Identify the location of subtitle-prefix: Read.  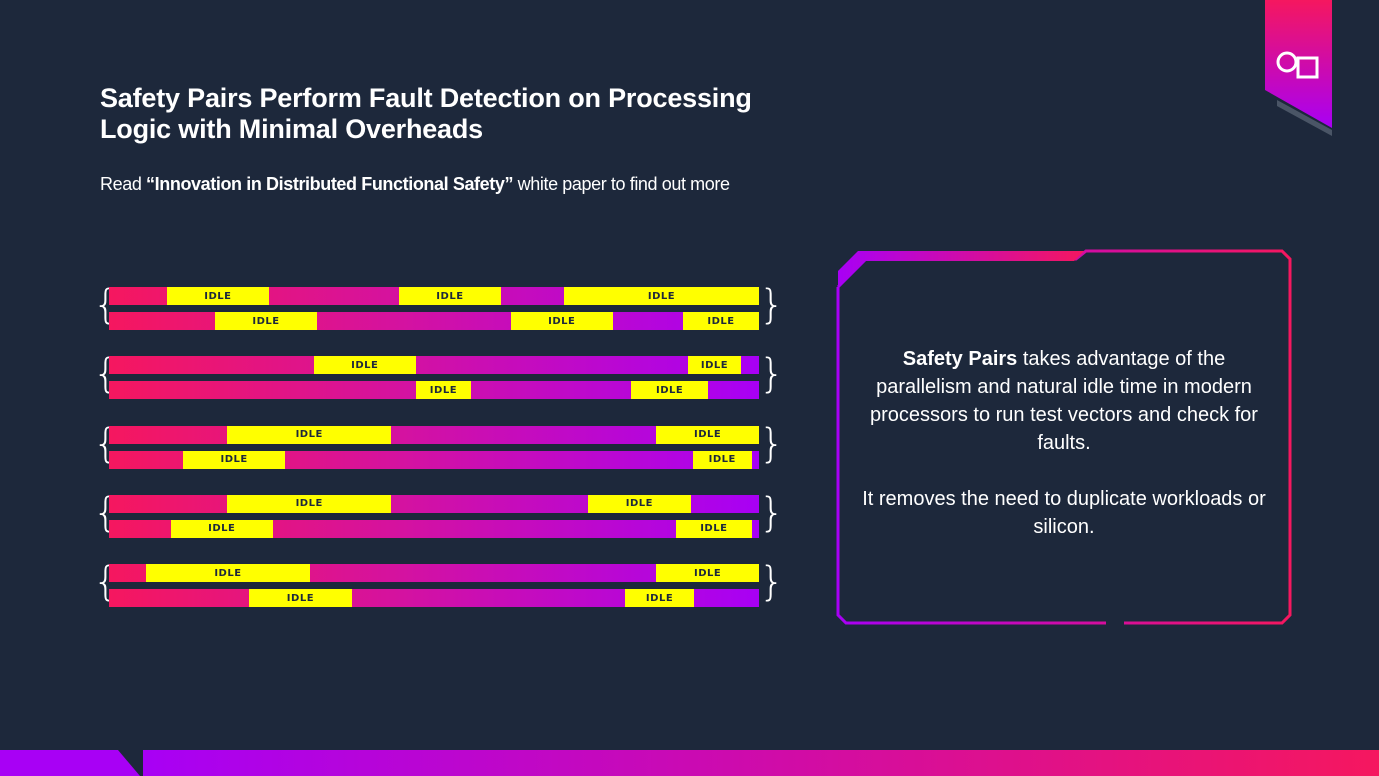
(123, 184).